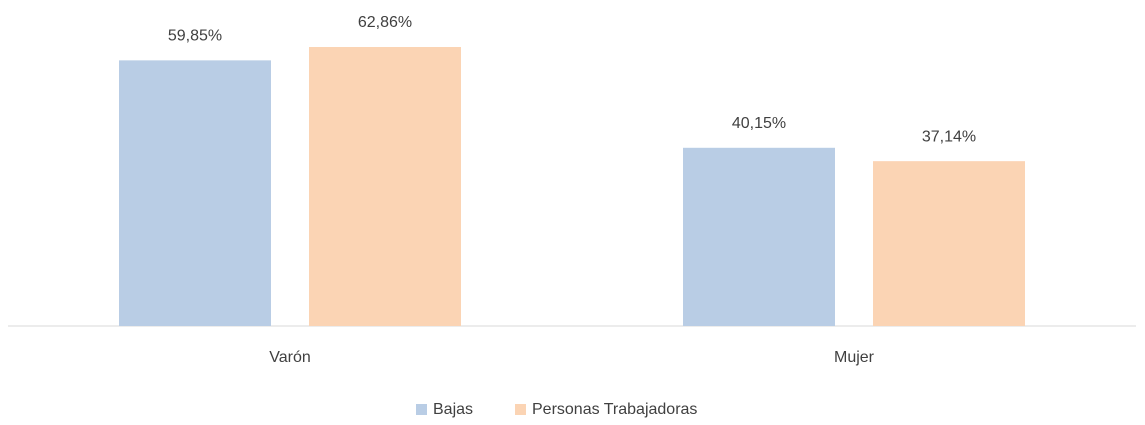 Image resolution: width=1145 pixels, height=425 pixels. What do you see at coordinates (290, 357) in the screenshot?
I see `x-tick-label: Varón` at bounding box center [290, 357].